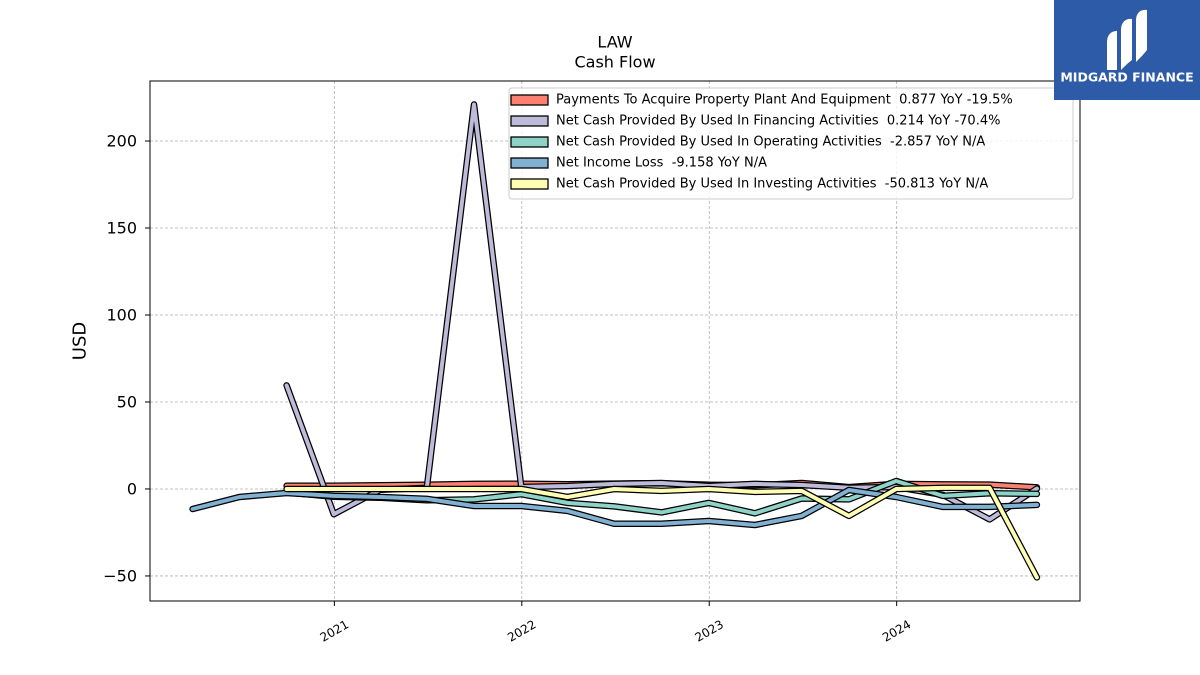 The width and height of the screenshot is (1200, 675). I want to click on y-tick-label-1: 0, so click(132, 488).